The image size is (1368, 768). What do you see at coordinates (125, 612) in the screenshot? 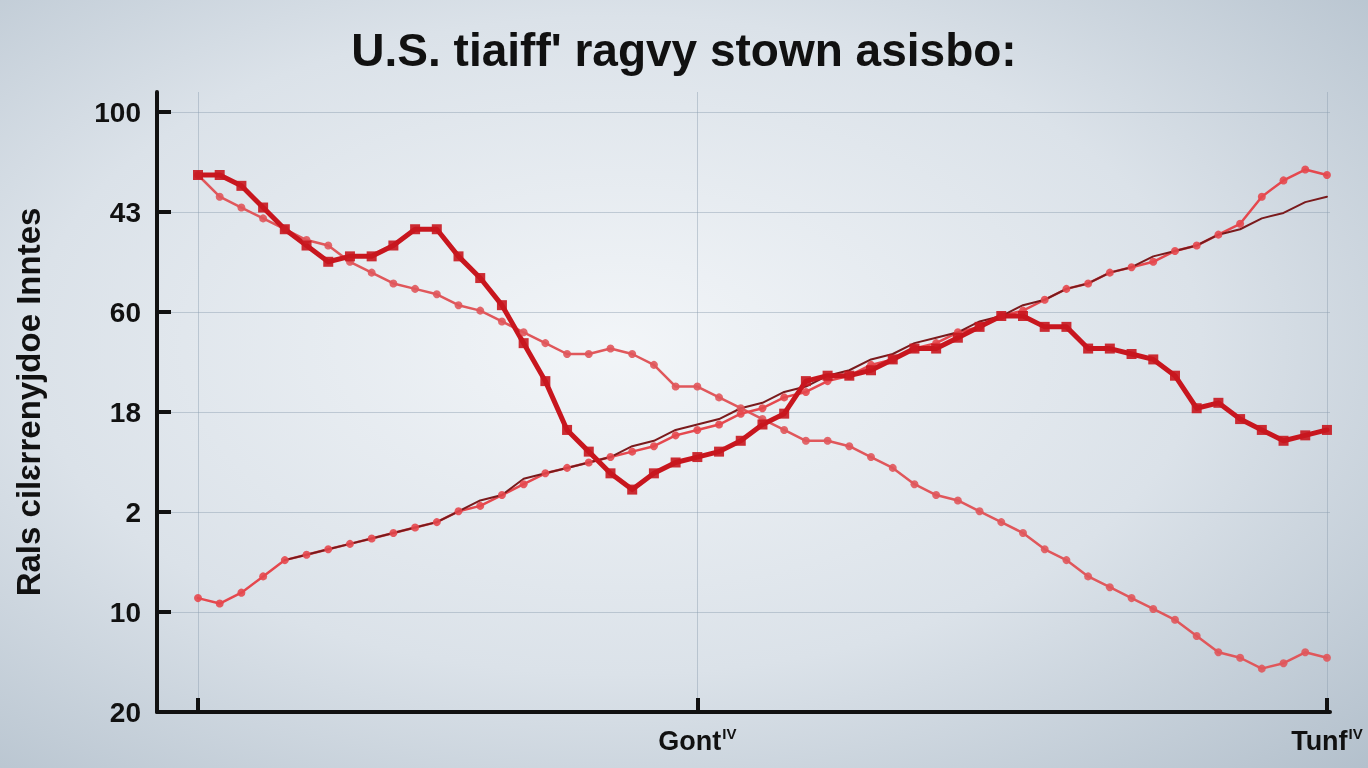
I see `text: 10` at bounding box center [125, 612].